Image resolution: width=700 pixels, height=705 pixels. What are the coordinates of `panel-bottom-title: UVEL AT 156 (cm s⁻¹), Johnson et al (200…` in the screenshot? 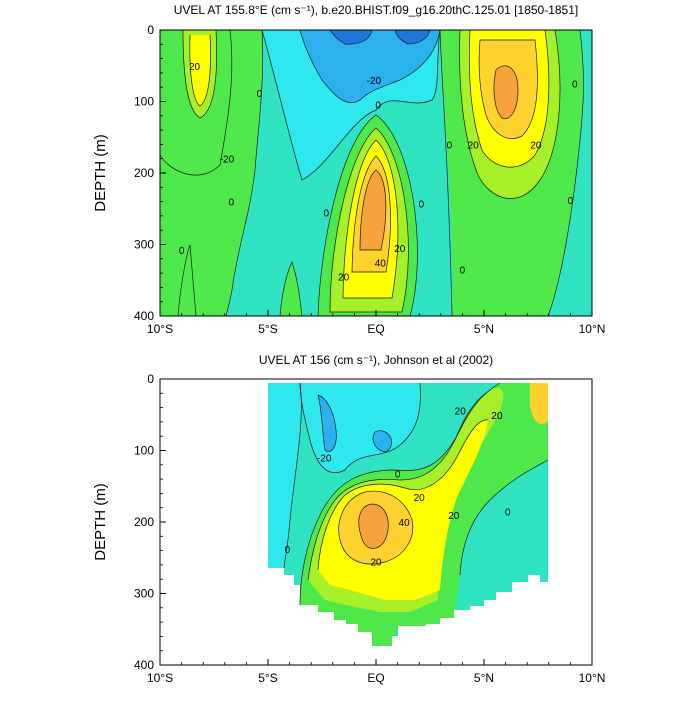 It's located at (376, 360).